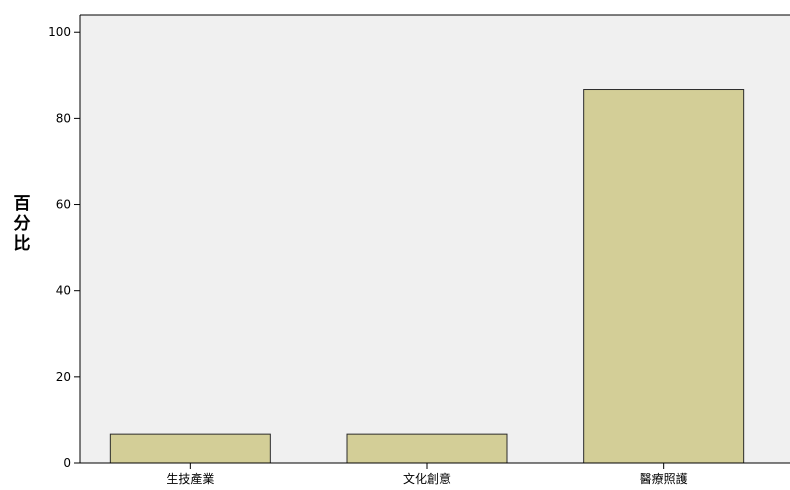 The image size is (790, 490). What do you see at coordinates (190, 478) in the screenshot?
I see `x-tick-label: 生技產業` at bounding box center [190, 478].